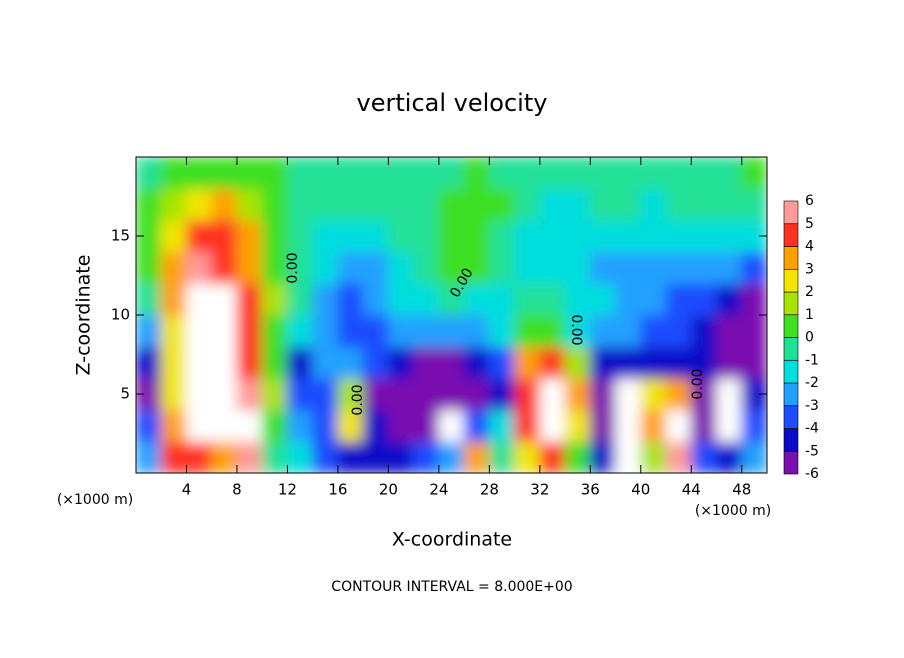  What do you see at coordinates (733, 511) in the screenshot?
I see `x-unit-label: (×1000 m)` at bounding box center [733, 511].